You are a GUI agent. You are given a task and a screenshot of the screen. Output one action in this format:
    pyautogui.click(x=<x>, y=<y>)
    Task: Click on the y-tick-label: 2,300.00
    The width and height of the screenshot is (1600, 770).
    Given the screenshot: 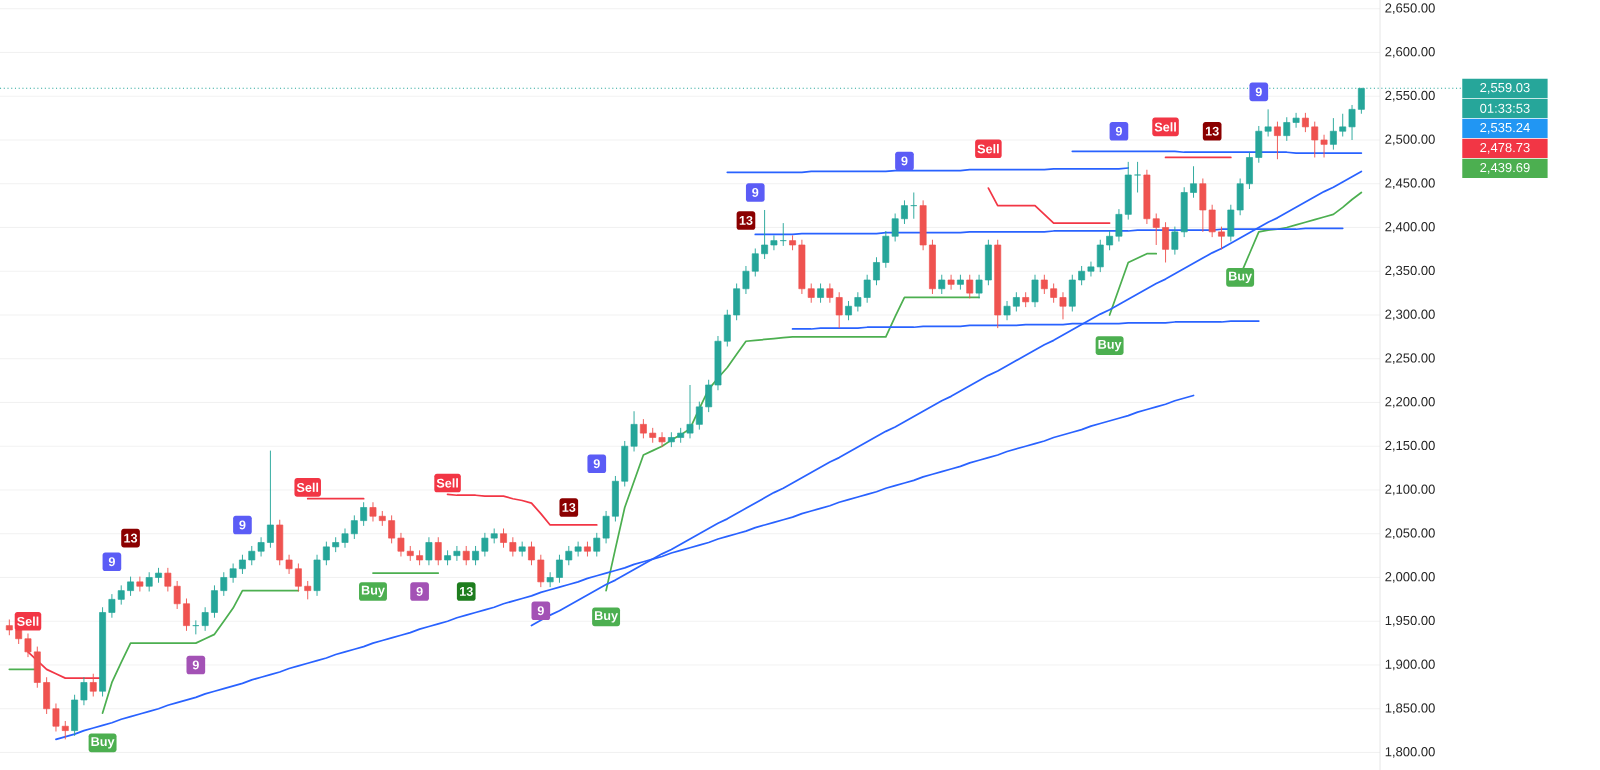 What is the action you would take?
    pyautogui.click(x=1410, y=315)
    